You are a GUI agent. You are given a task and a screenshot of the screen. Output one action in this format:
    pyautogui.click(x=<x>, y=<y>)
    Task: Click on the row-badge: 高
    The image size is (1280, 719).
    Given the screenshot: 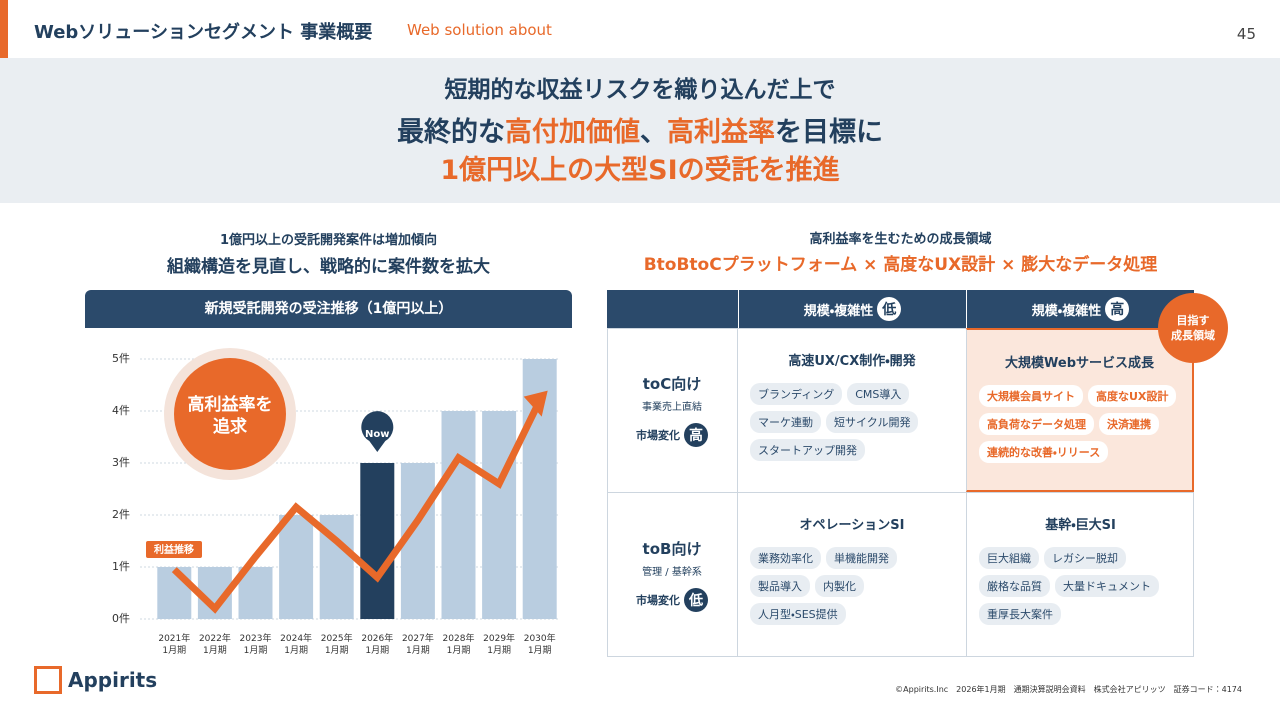 What is the action you would take?
    pyautogui.click(x=696, y=435)
    